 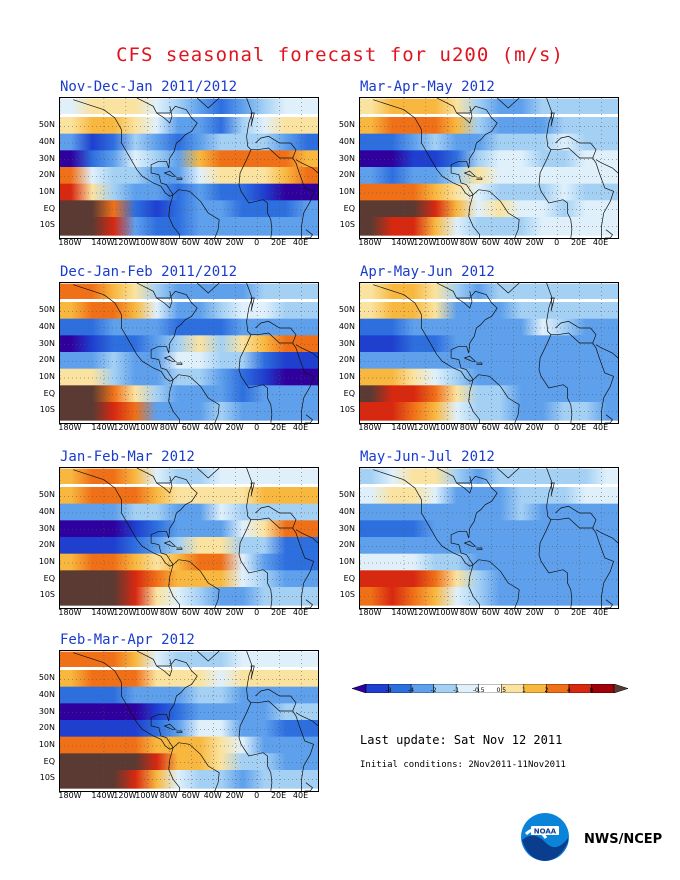 What do you see at coordinates (168, 427) in the screenshot?
I see `longitude-label: 80W` at bounding box center [168, 427].